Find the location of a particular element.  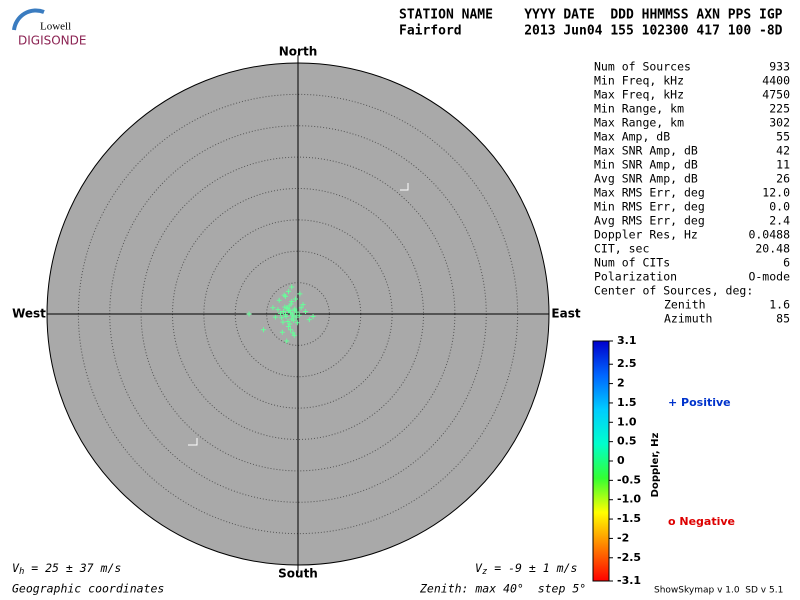

colorbar-tick-label: -3.1 is located at coordinates (629, 580).